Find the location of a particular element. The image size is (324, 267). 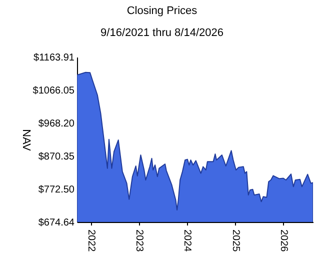

chart-title: Closing Prices is located at coordinates (162, 11).